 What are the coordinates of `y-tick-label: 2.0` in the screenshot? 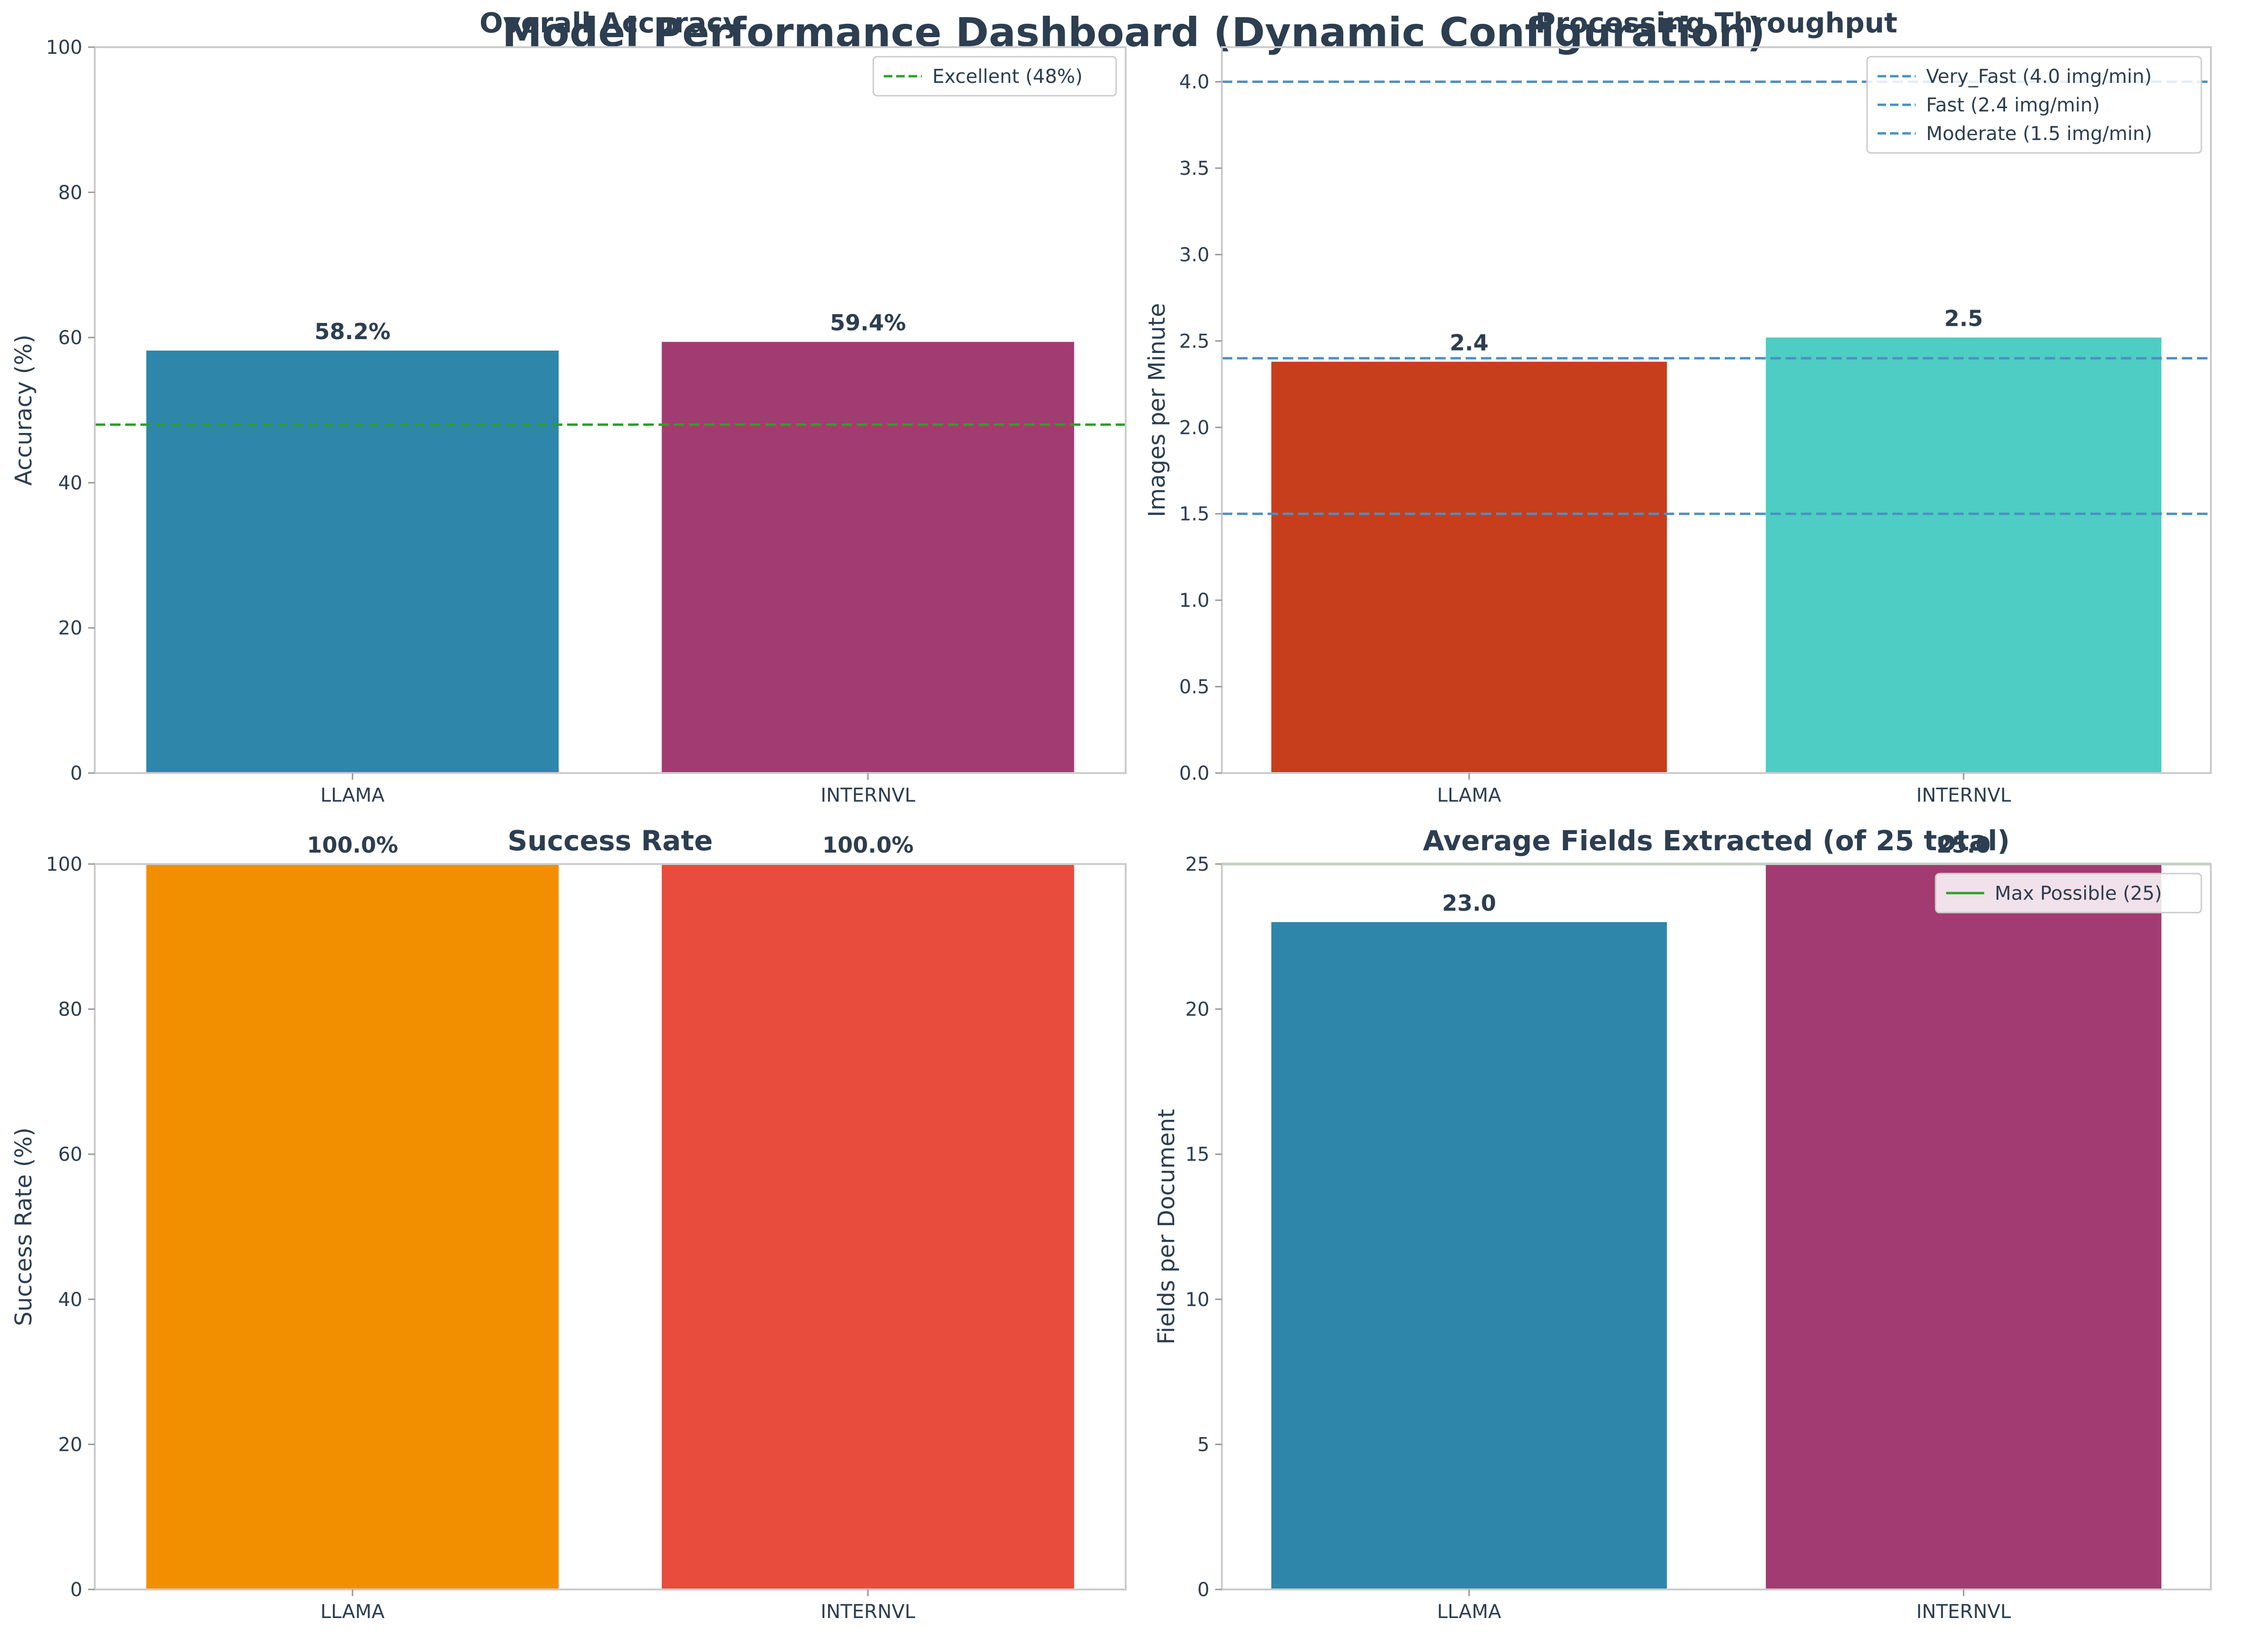 It's located at (1194, 428).